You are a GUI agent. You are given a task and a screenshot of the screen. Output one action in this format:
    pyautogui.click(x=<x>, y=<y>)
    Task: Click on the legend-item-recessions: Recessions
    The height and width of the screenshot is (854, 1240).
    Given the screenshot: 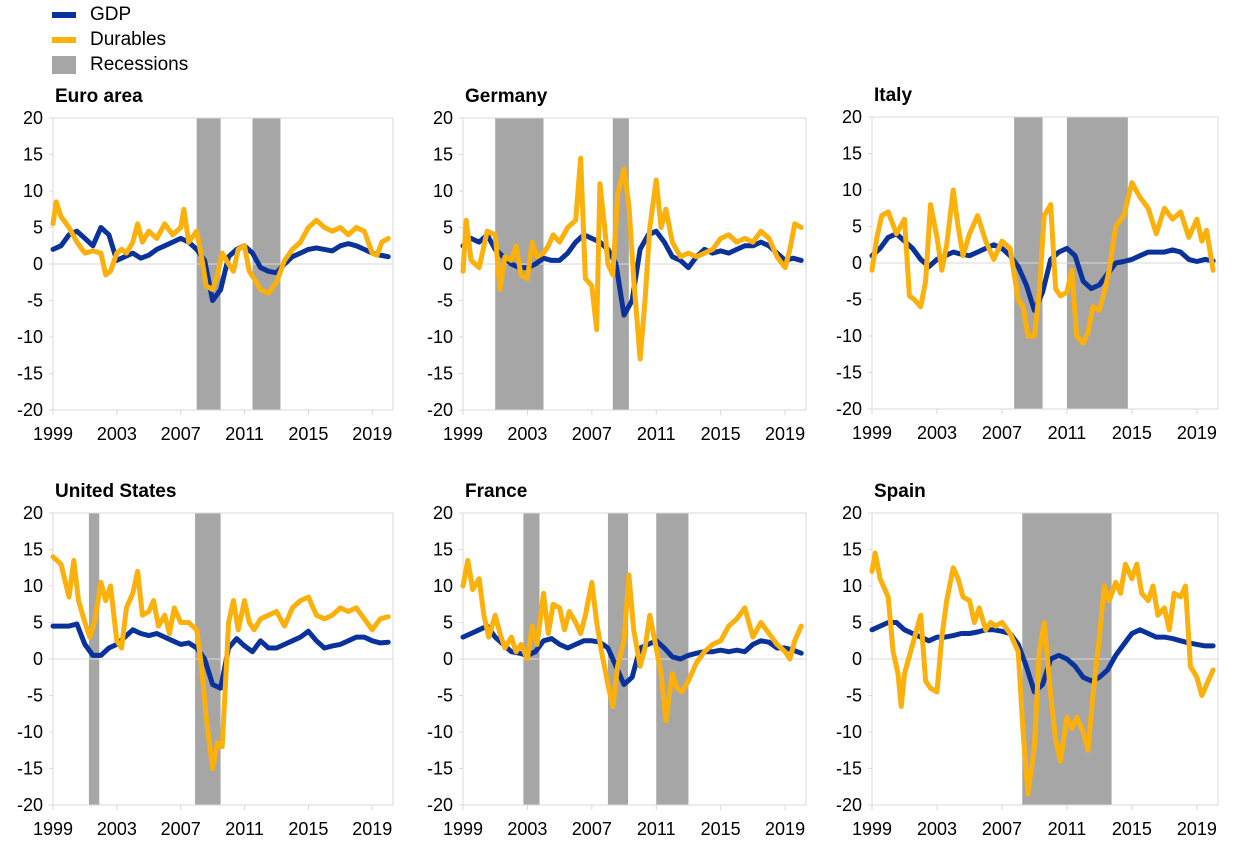 What is the action you would take?
    pyautogui.click(x=120, y=64)
    